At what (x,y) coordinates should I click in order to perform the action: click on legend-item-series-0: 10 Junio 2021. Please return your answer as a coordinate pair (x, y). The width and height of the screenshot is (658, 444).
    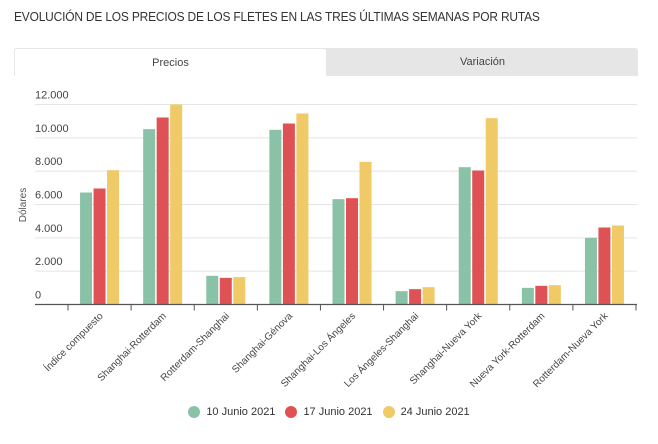
    Looking at the image, I should click on (231, 412).